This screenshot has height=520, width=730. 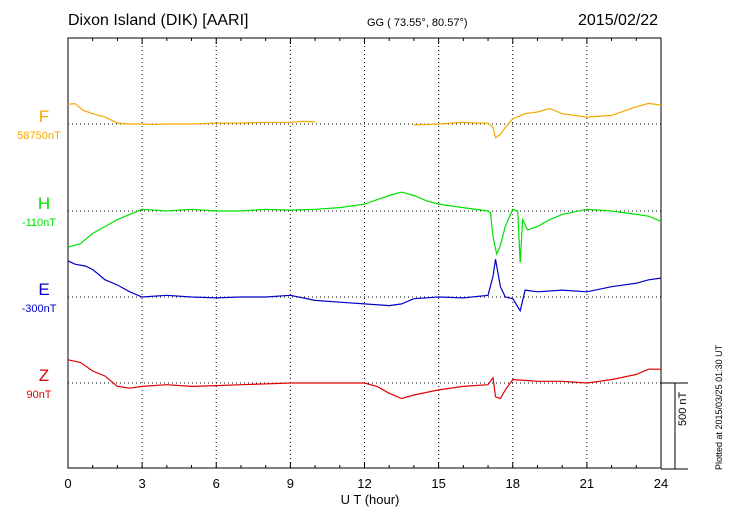 I want to click on x-tick-label: 15, so click(x=438, y=483).